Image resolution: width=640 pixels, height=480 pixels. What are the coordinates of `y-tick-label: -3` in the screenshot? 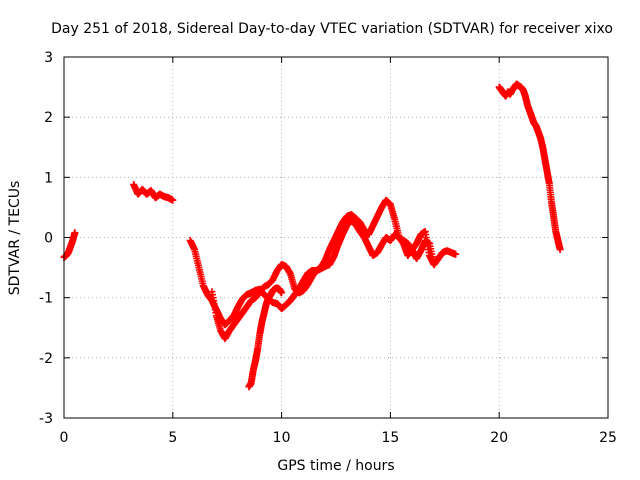 It's located at (46, 419).